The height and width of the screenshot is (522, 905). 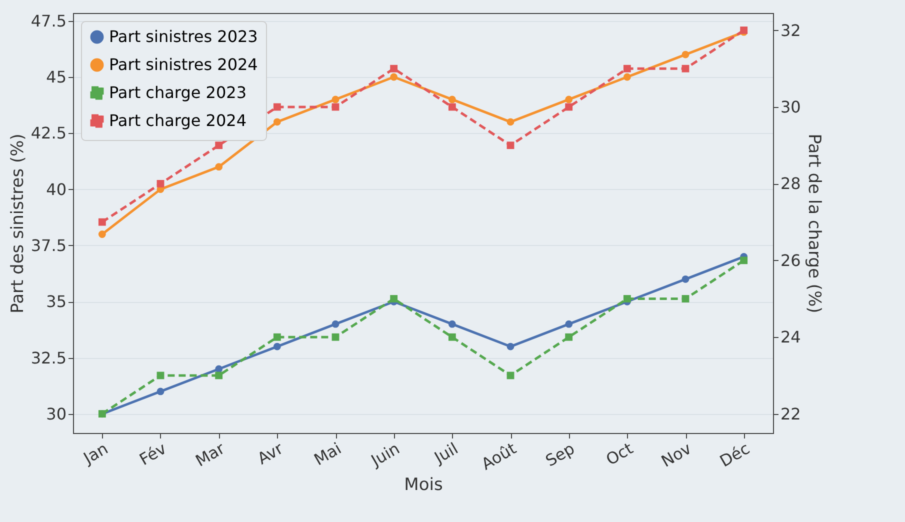 I want to click on y2-tick-label: 30, so click(x=790, y=106).